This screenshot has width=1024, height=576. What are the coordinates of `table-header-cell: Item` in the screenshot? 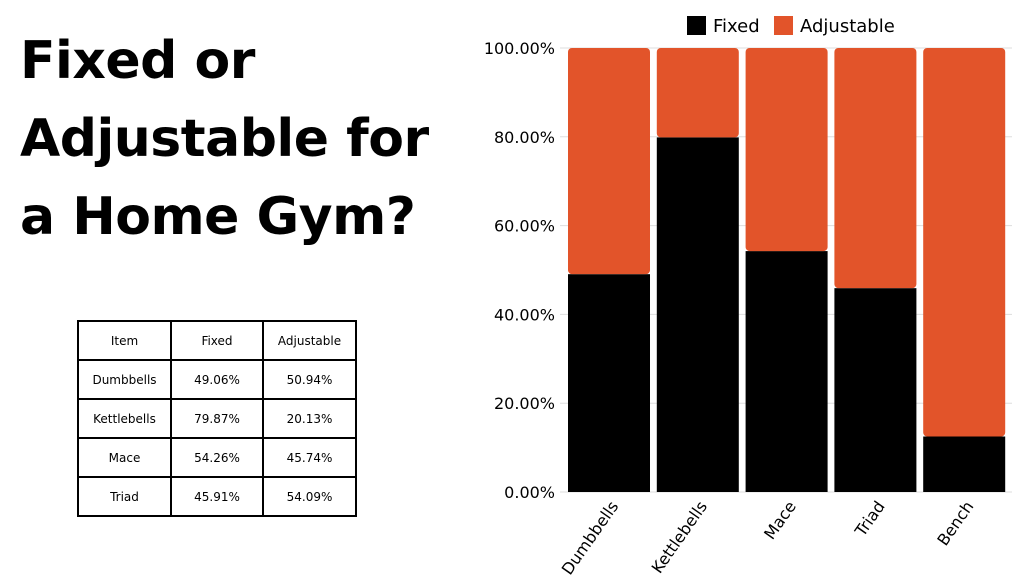 It's located at (124, 340).